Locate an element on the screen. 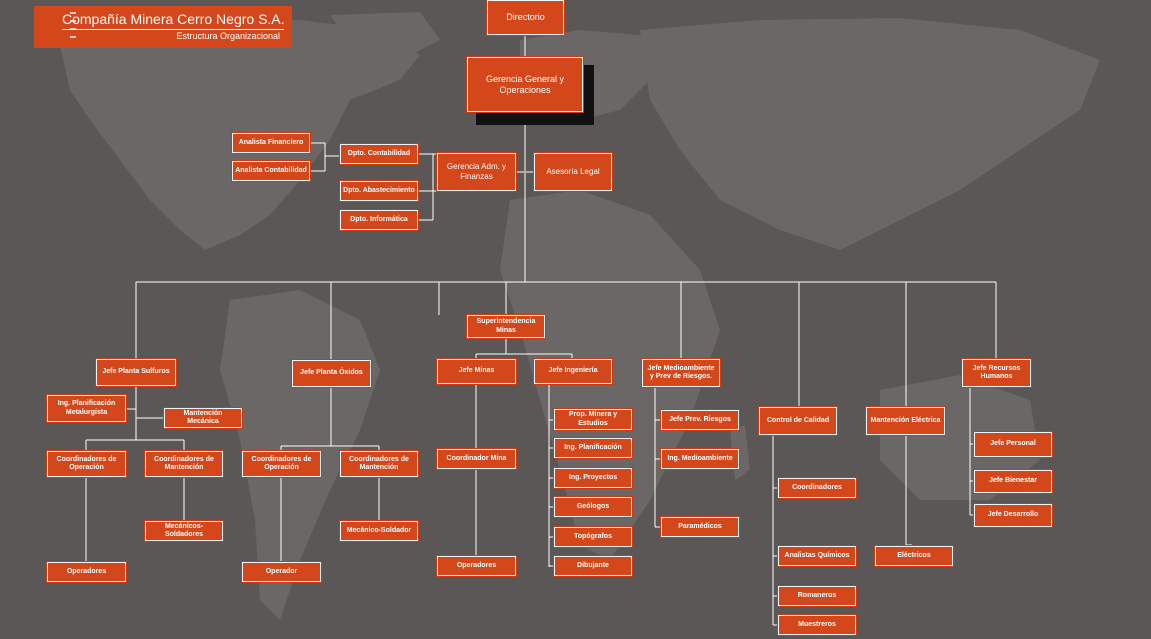 The image size is (1151, 639). node-asesoria-legal: Asesoría Legal is located at coordinates (573, 172).